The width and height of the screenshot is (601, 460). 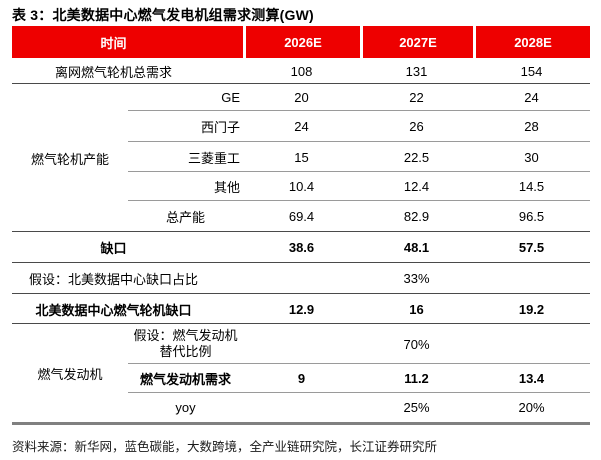 I want to click on row-sublabel: GE, so click(x=230, y=97).